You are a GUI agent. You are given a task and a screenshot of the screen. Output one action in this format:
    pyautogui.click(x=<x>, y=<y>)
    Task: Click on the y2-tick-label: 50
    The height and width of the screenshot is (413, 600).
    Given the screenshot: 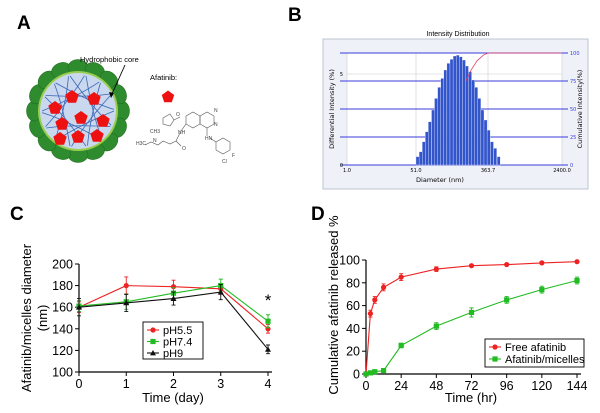 What is the action you would take?
    pyautogui.click(x=573, y=110)
    